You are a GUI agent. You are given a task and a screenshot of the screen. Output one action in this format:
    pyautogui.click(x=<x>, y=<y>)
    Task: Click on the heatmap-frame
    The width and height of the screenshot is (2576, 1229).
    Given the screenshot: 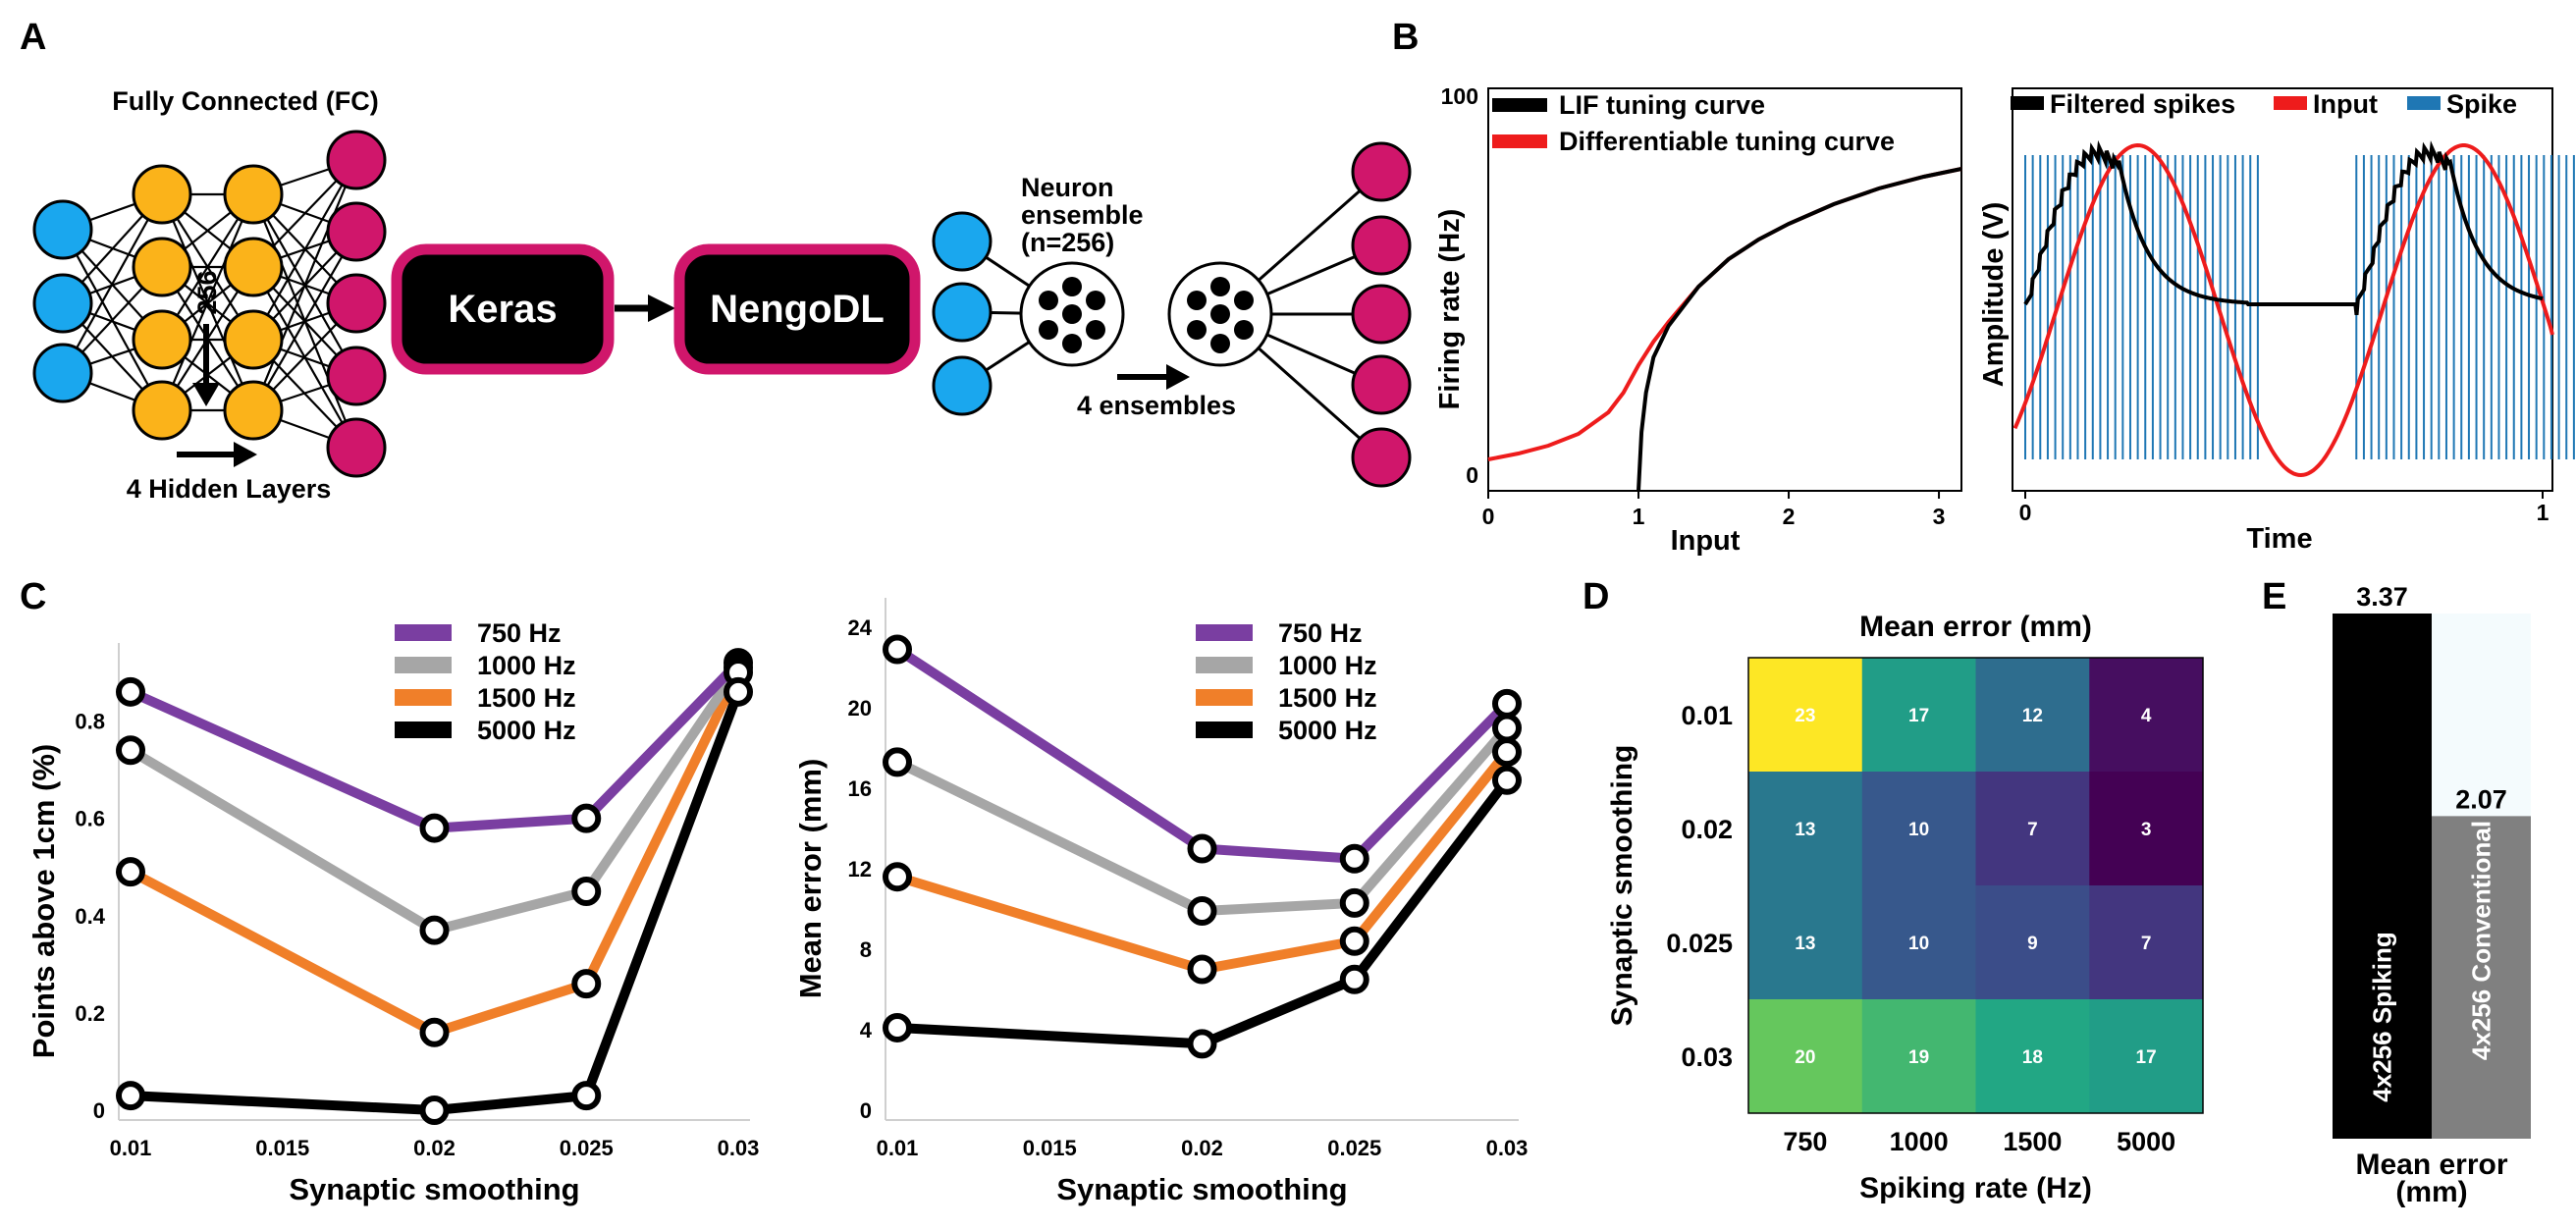 What is the action you would take?
    pyautogui.click(x=1975, y=885)
    